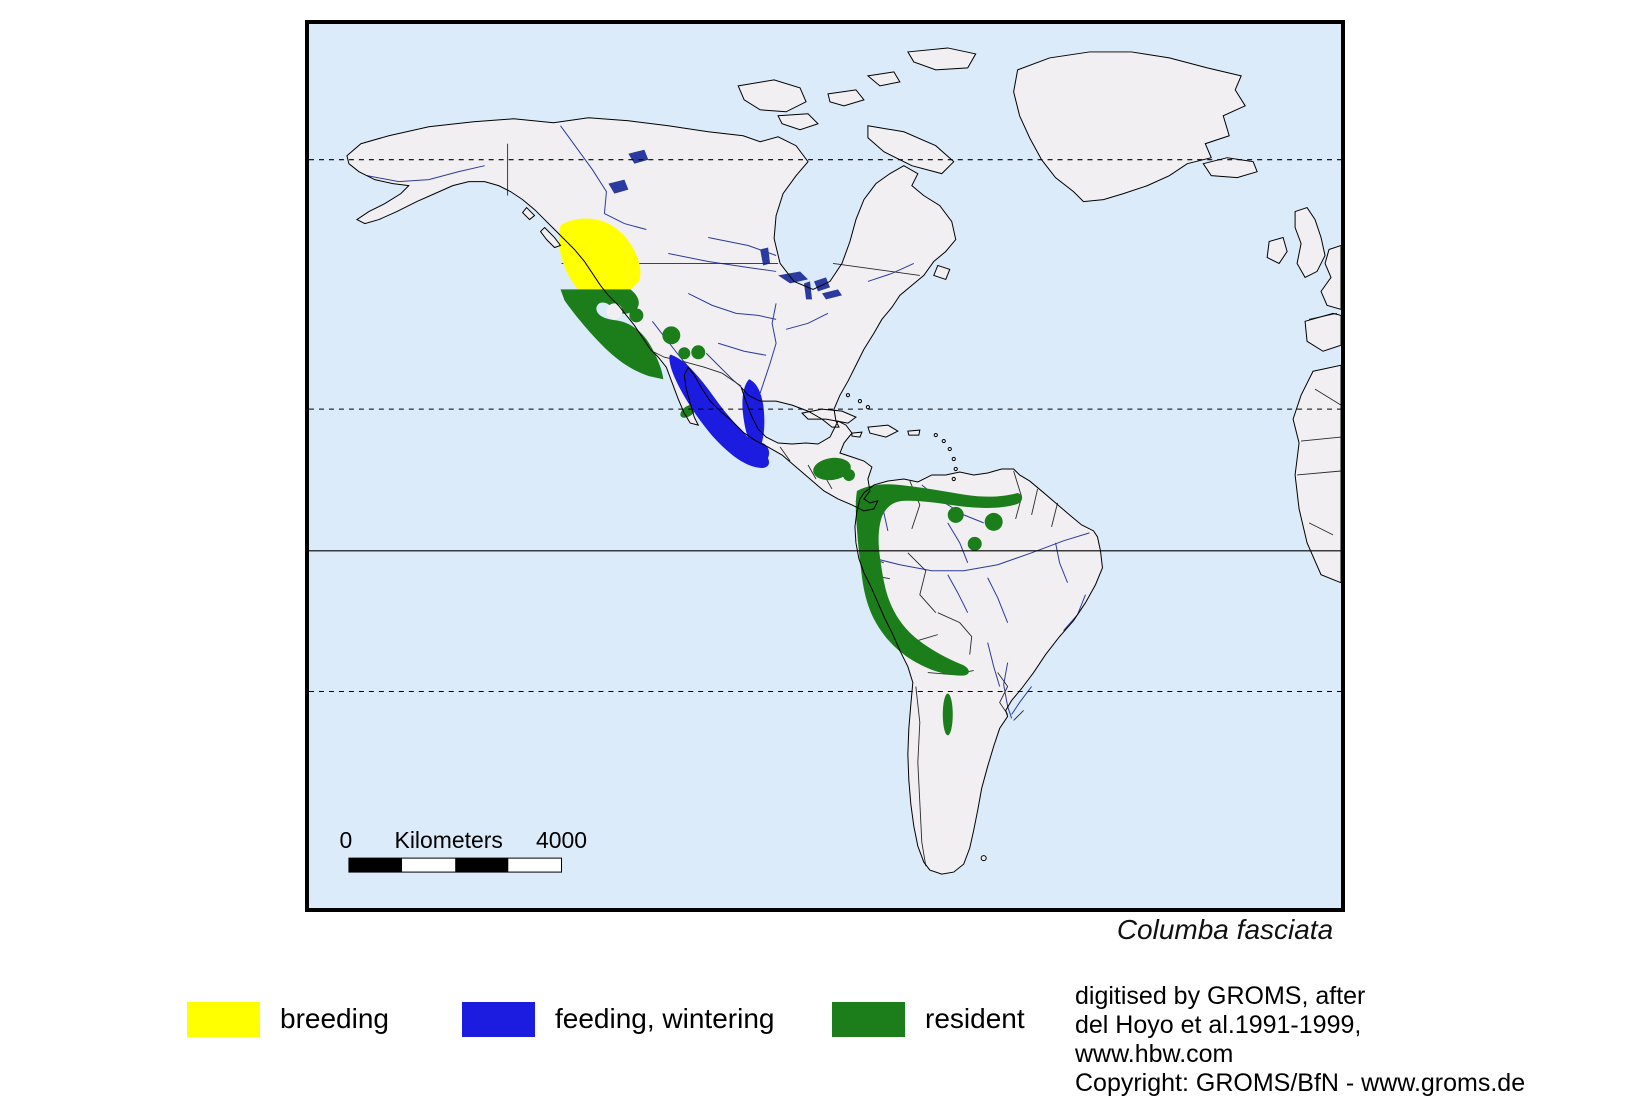  I want to click on resident-swatch, so click(868, 1019).